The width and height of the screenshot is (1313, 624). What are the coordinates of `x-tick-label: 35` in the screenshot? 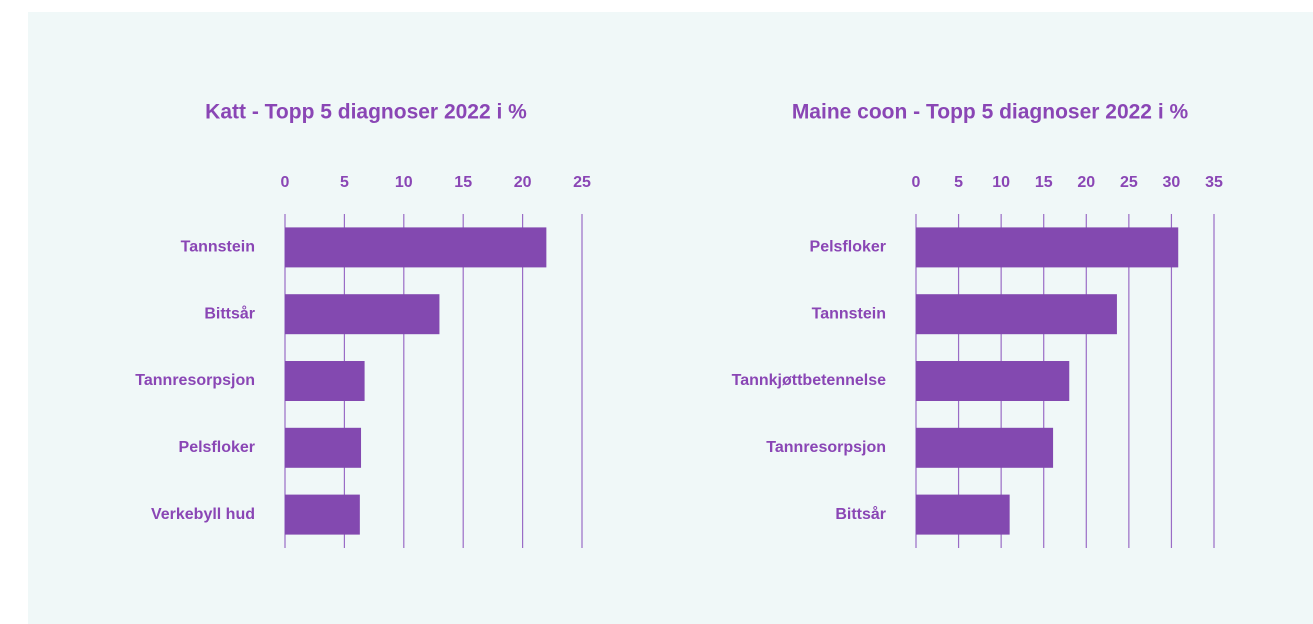 It's located at (1214, 182).